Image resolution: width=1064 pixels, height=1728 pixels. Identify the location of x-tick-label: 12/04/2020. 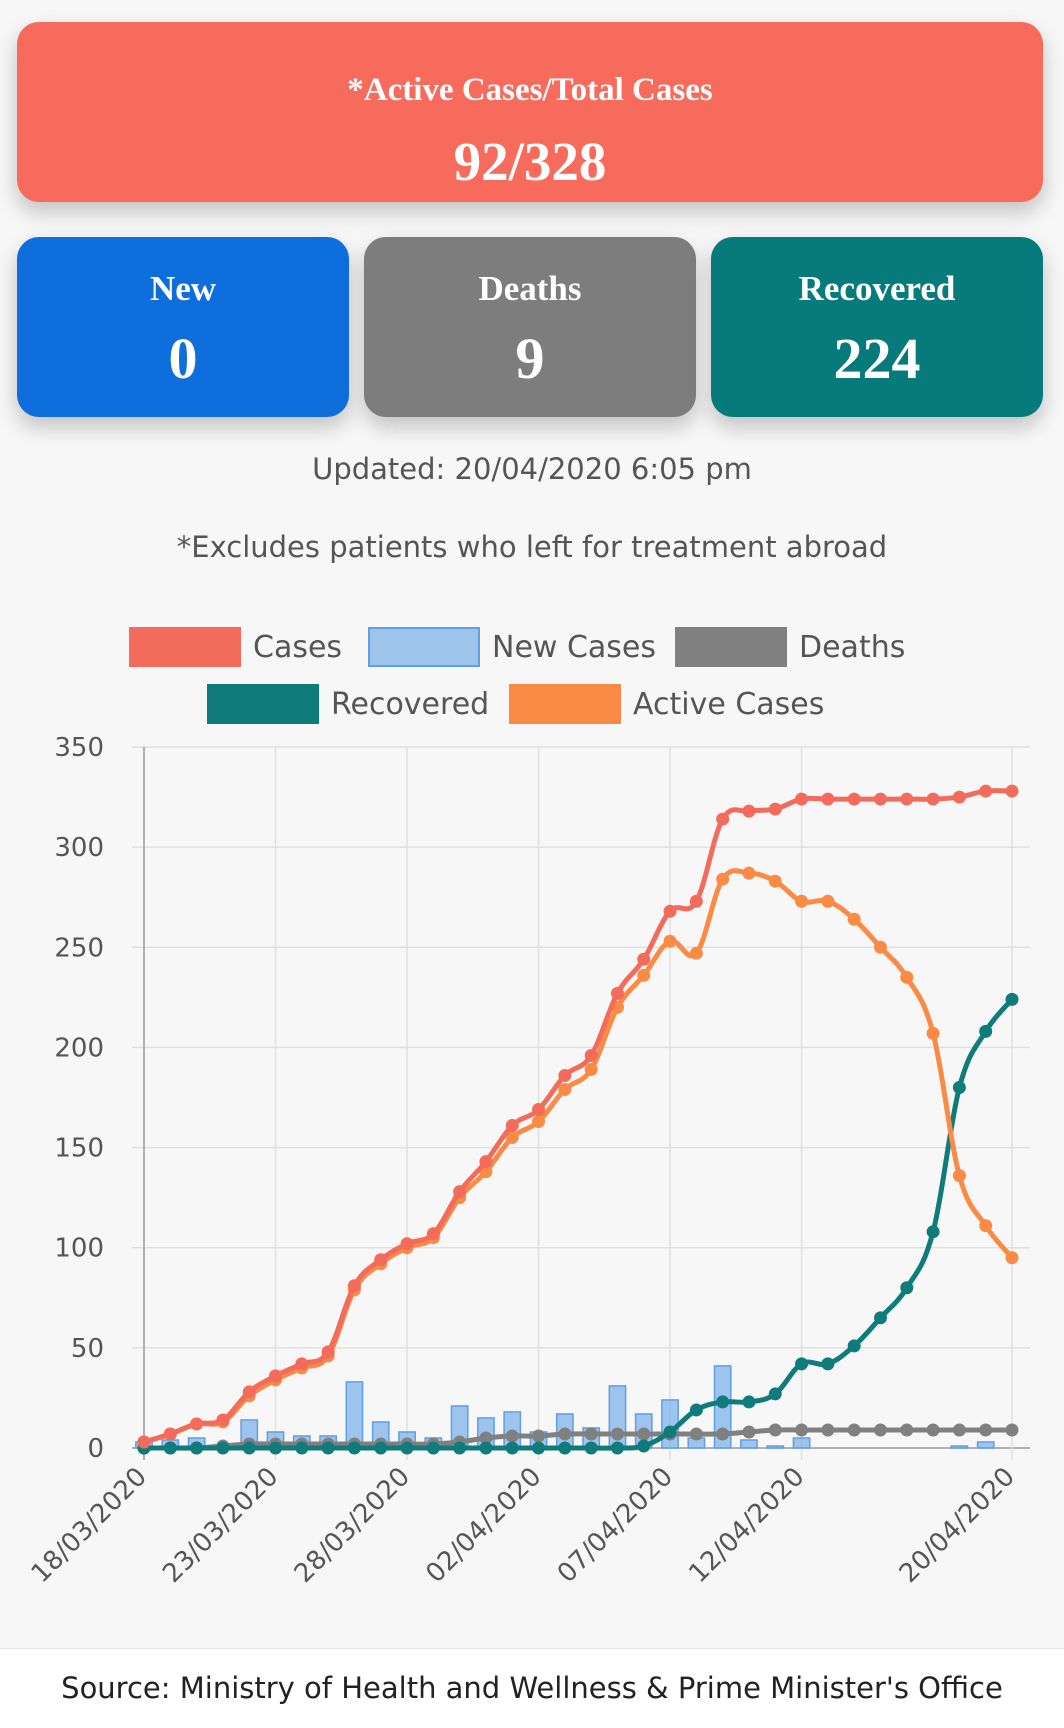
(746, 1525).